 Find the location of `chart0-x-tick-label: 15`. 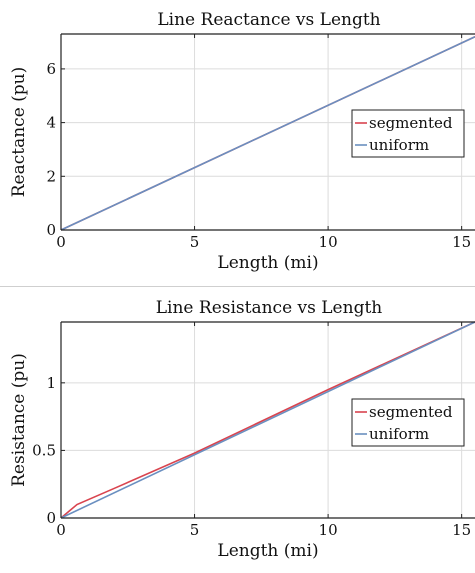

chart0-x-tick-label: 15 is located at coordinates (461, 242).